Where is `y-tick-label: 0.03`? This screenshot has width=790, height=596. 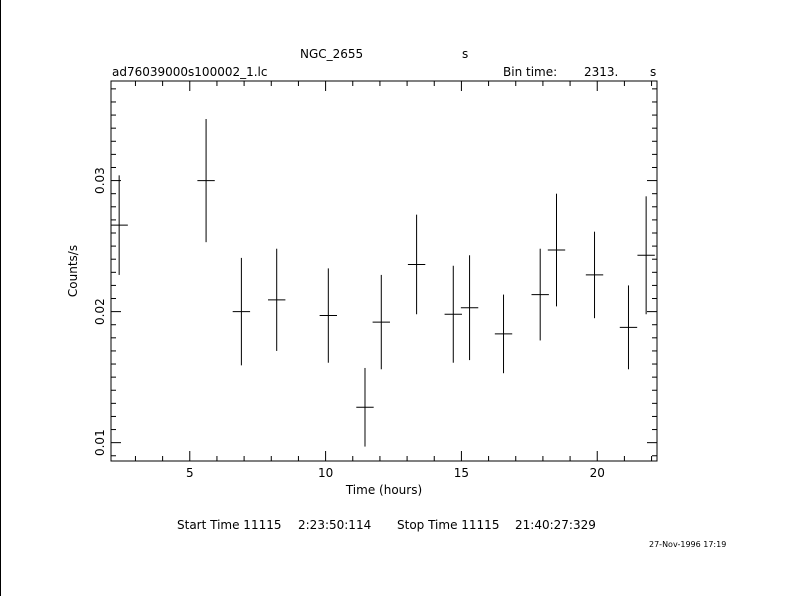 y-tick-label: 0.03 is located at coordinates (100, 180).